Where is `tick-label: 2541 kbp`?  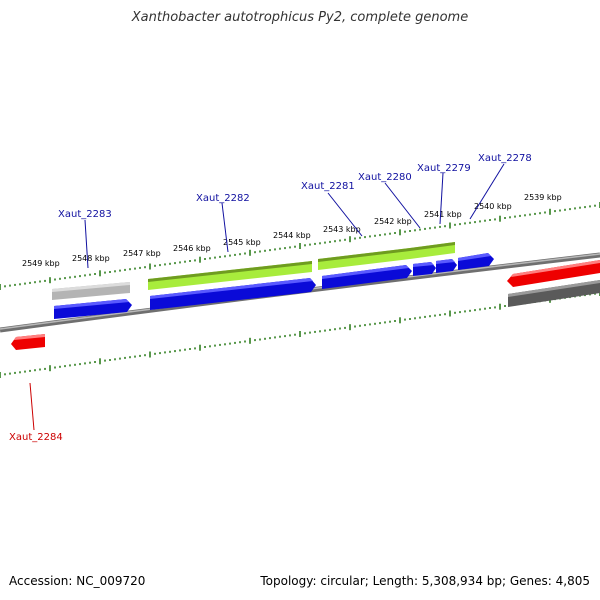 tick-label: 2541 kbp is located at coordinates (443, 214).